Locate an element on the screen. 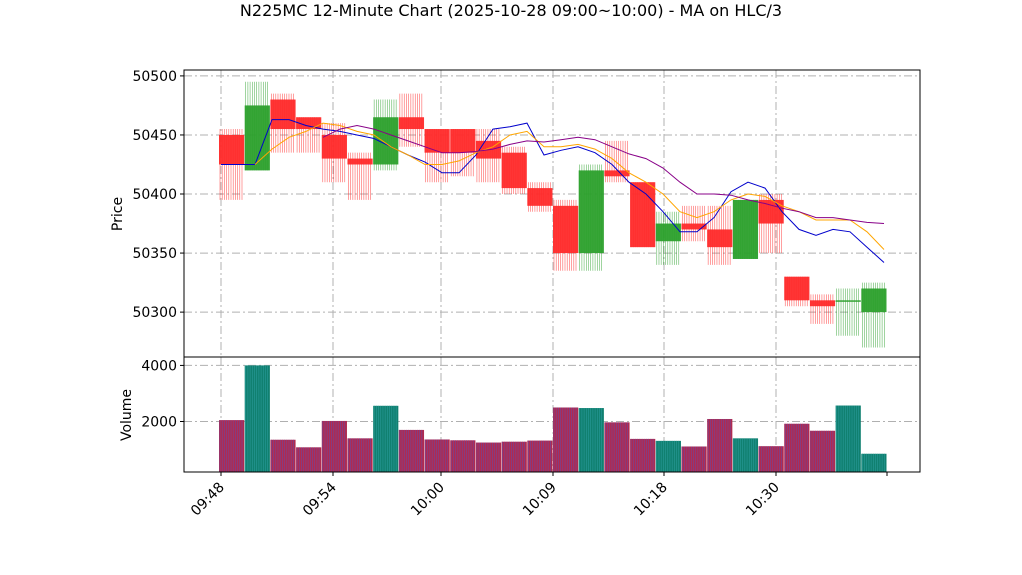  volume-axis: 2000 4000 is located at coordinates (162, 394).